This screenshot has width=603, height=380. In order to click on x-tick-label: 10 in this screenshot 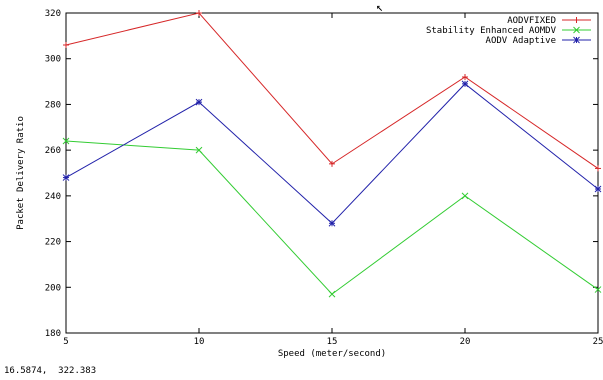, I will do `click(199, 342)`.